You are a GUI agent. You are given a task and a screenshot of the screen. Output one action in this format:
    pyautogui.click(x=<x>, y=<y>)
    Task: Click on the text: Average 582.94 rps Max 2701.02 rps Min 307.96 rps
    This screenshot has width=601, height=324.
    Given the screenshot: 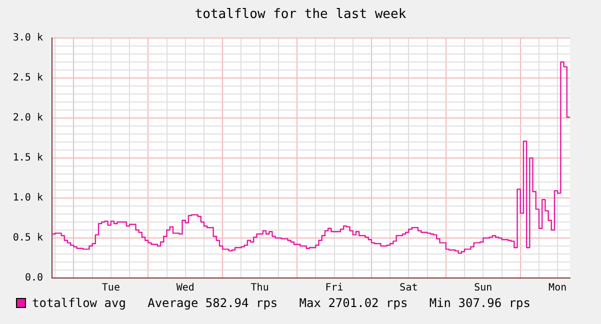 What is the action you would take?
    pyautogui.click(x=339, y=303)
    